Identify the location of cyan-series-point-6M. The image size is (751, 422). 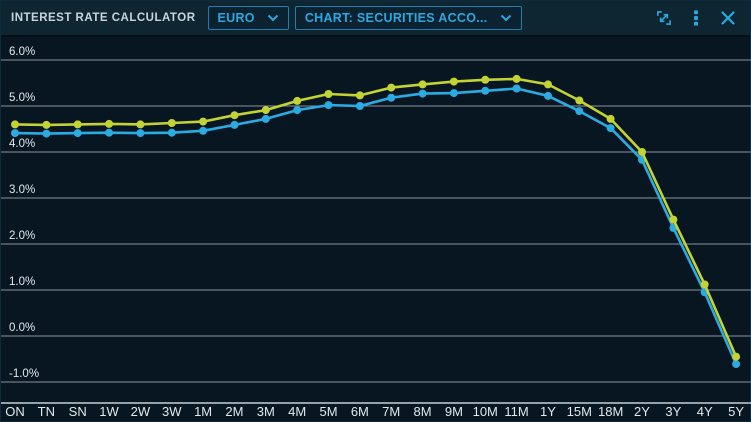
(359, 106).